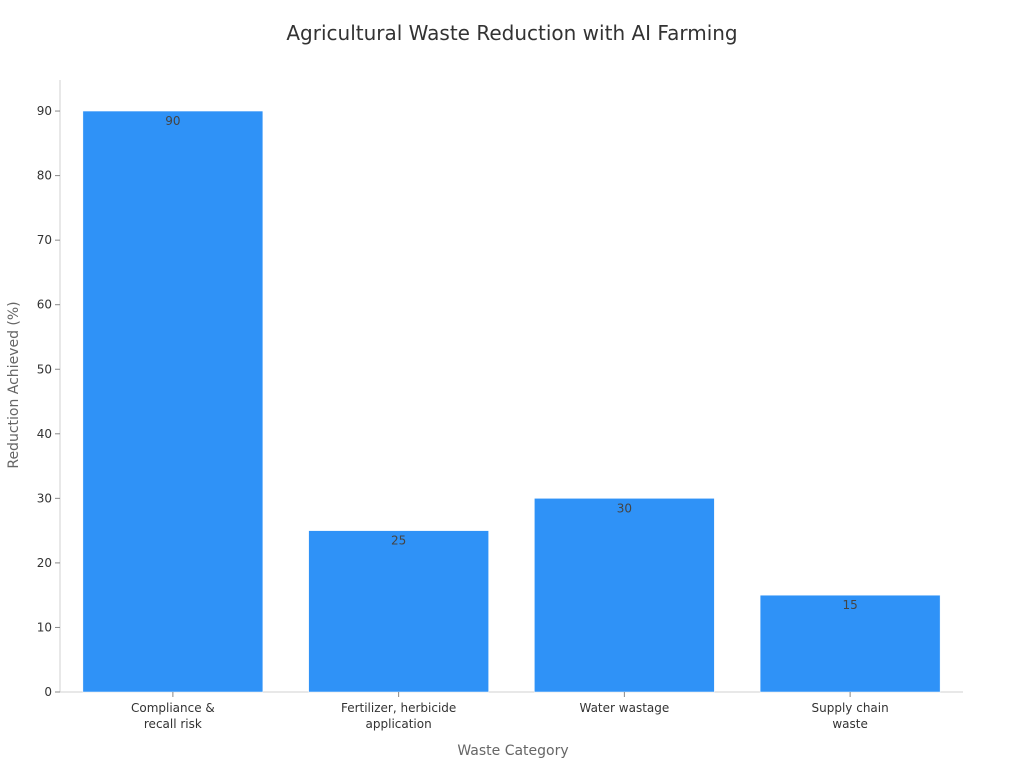  What do you see at coordinates (624, 708) in the screenshot?
I see `x-tick-label-3-line-1: Water wastage` at bounding box center [624, 708].